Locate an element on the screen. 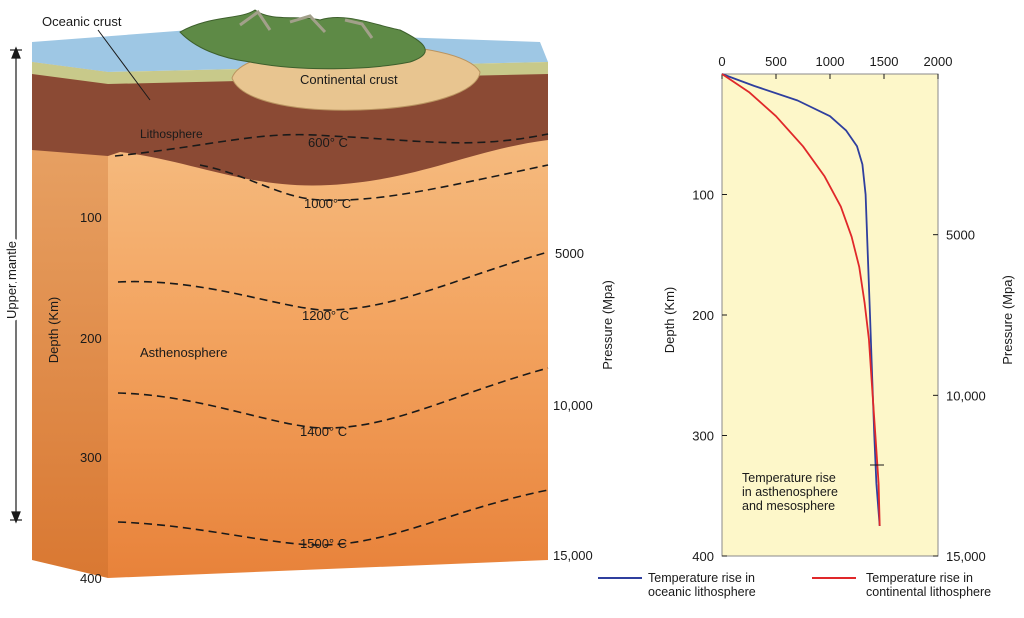 The width and height of the screenshot is (1024, 618). chart-x-tick-label: 0 is located at coordinates (721, 61).